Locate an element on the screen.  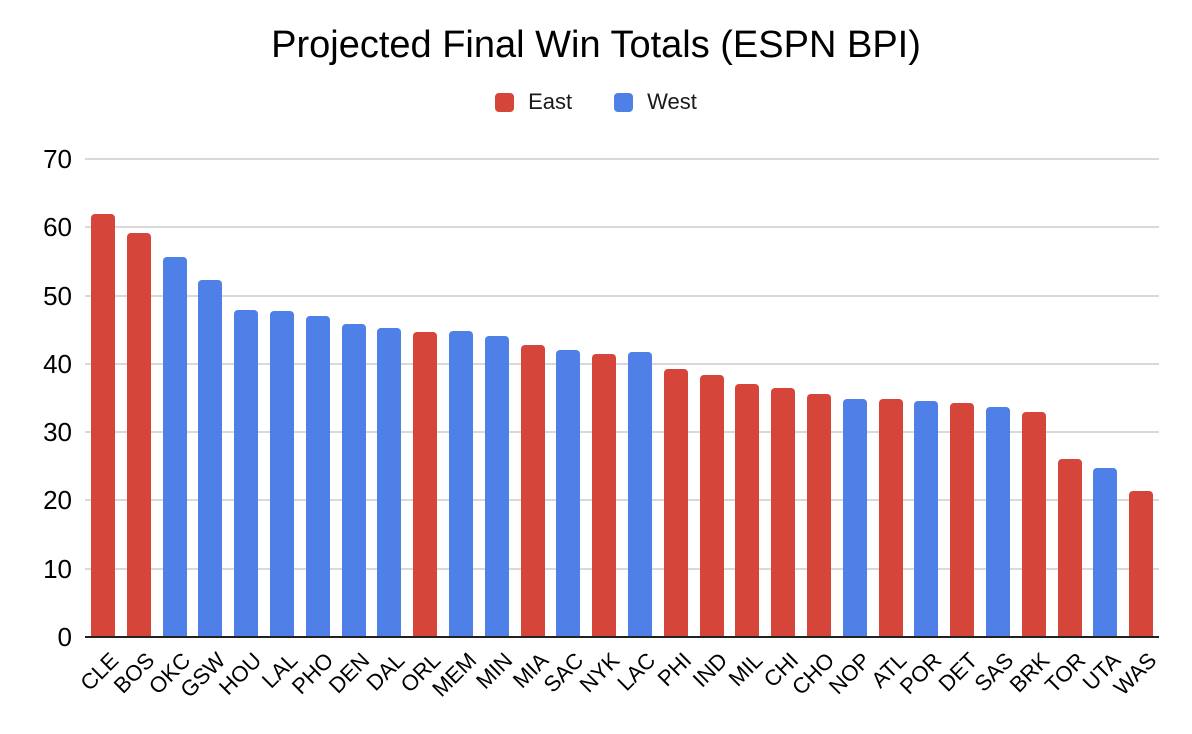
bar-lal is located at coordinates (281, 474).